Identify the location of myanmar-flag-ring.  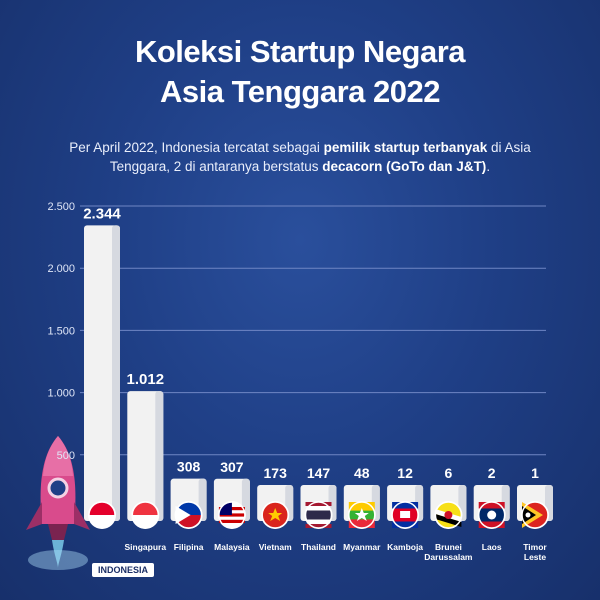
(362, 515).